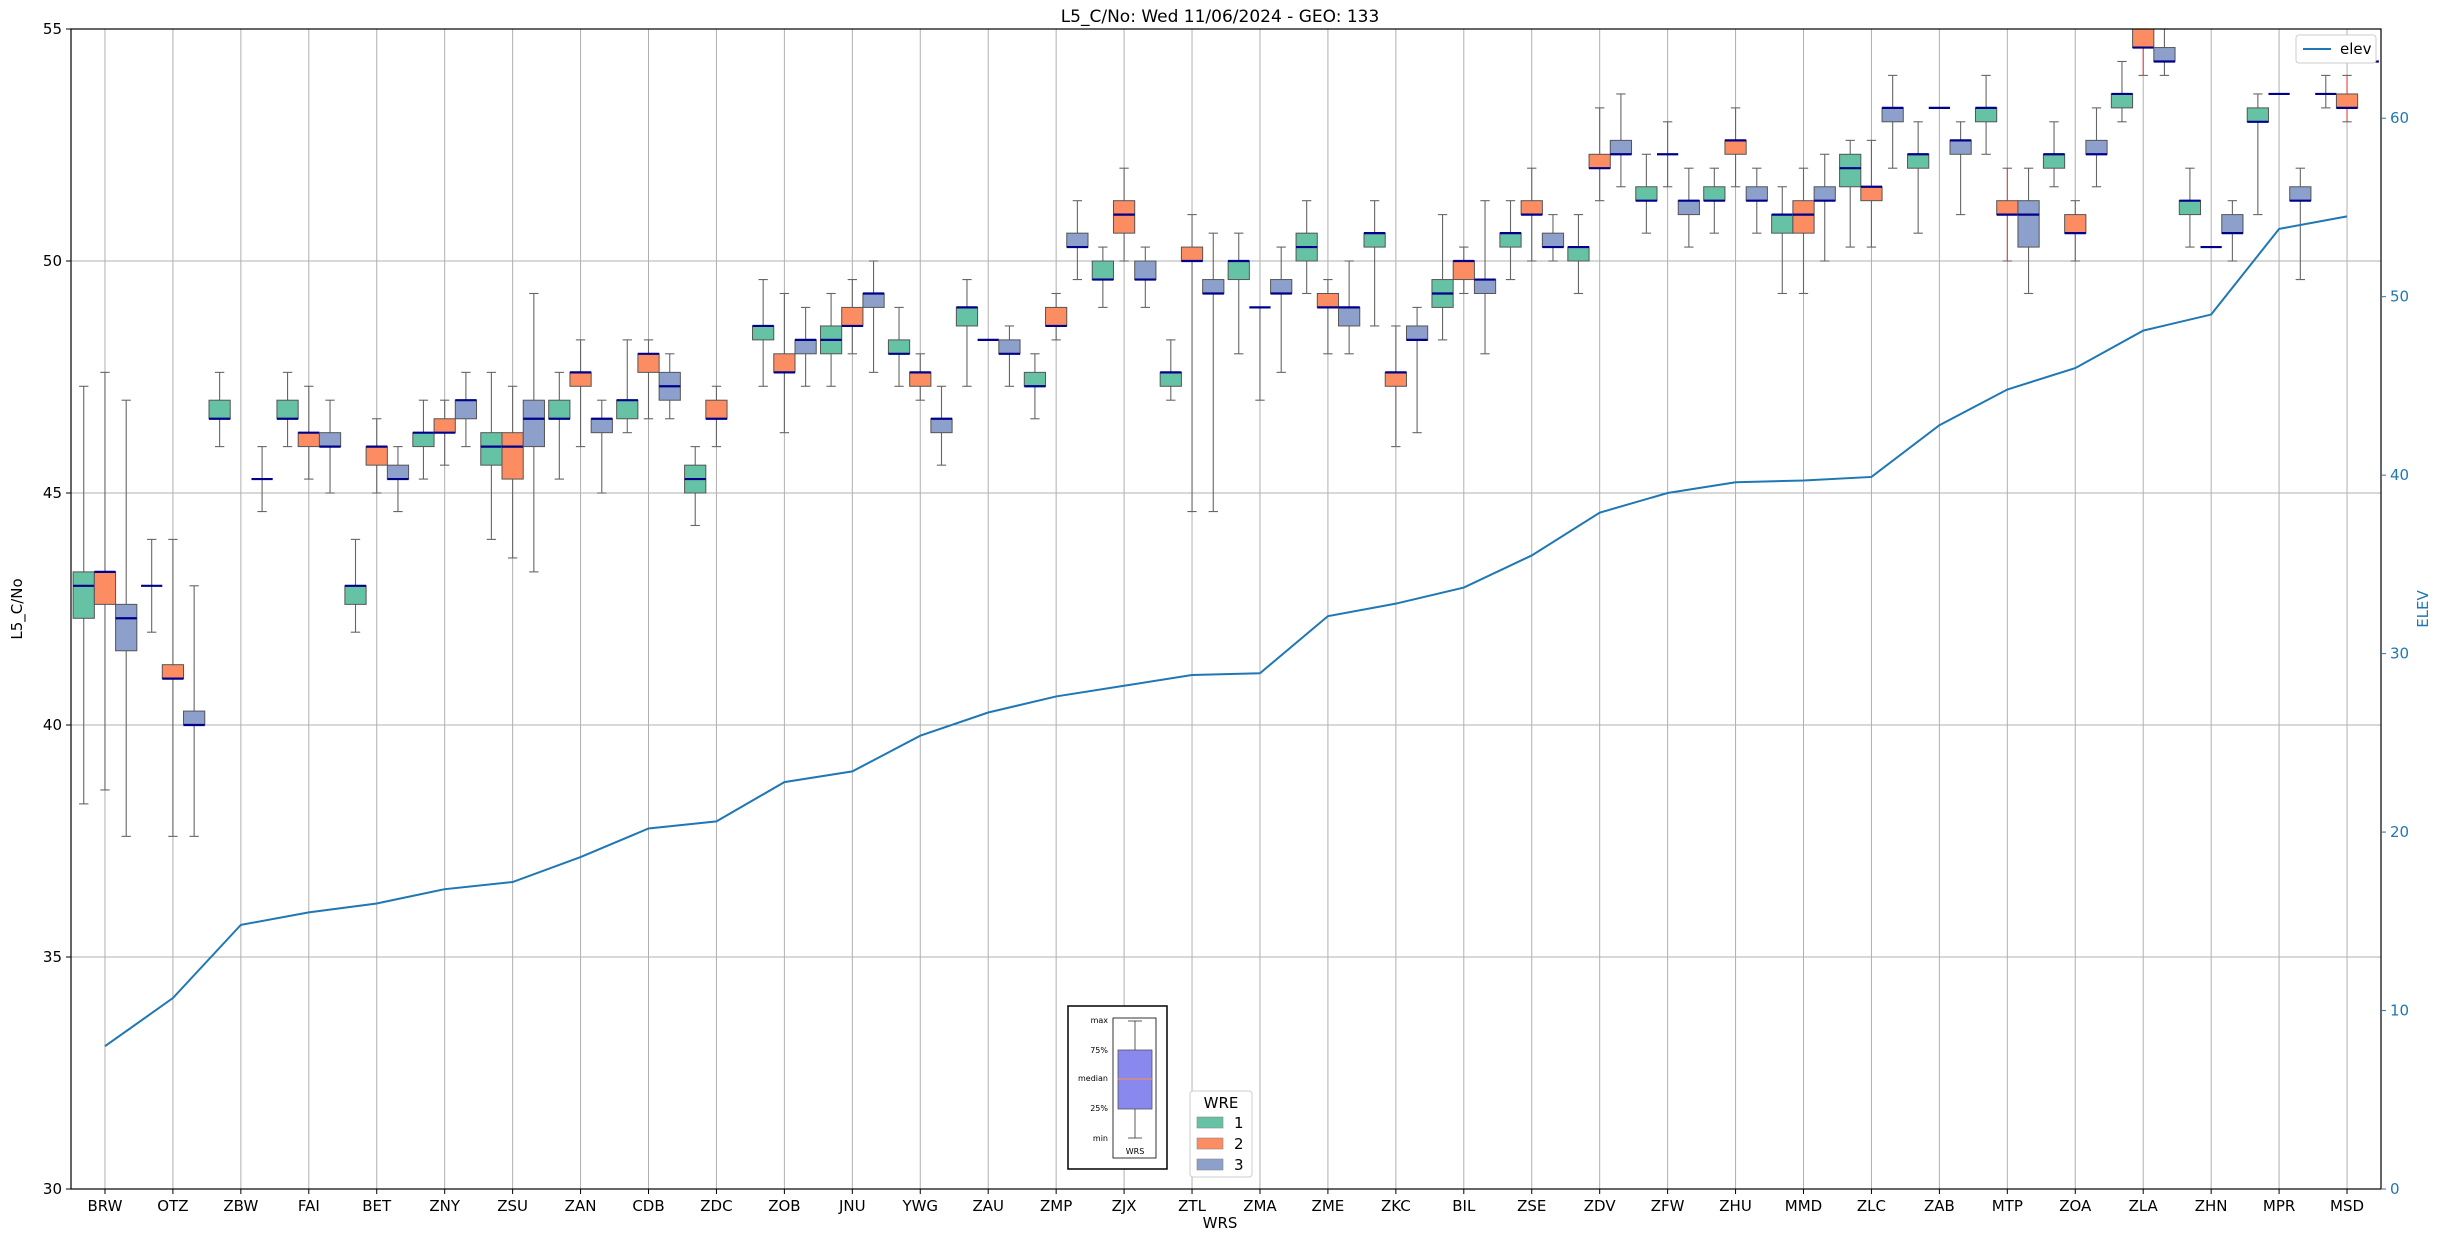  What do you see at coordinates (2395, 1189) in the screenshot?
I see `y2-tick-label: 0` at bounding box center [2395, 1189].